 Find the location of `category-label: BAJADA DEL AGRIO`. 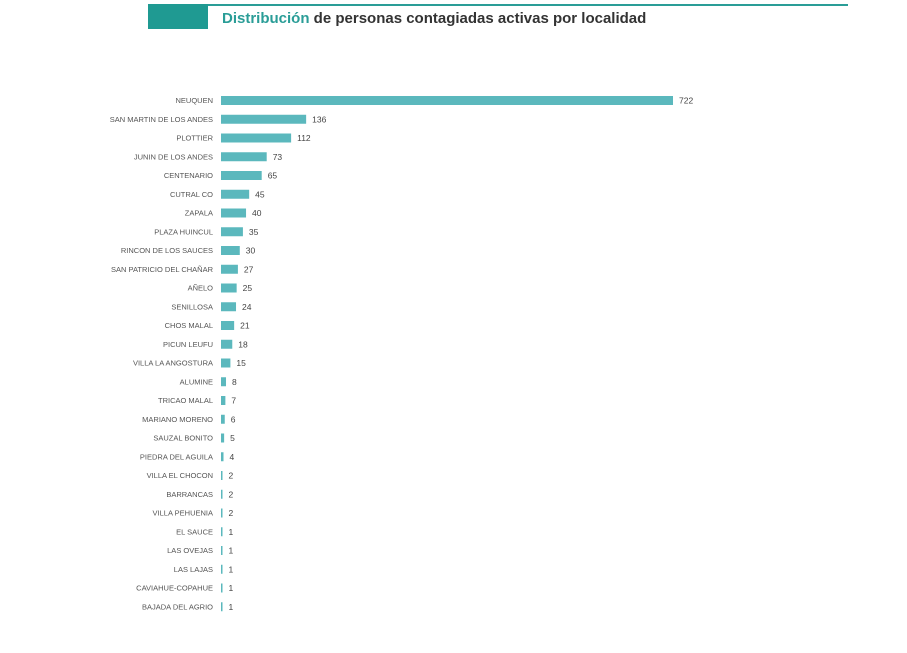

category-label: BAJADA DEL AGRIO is located at coordinates (177, 606).